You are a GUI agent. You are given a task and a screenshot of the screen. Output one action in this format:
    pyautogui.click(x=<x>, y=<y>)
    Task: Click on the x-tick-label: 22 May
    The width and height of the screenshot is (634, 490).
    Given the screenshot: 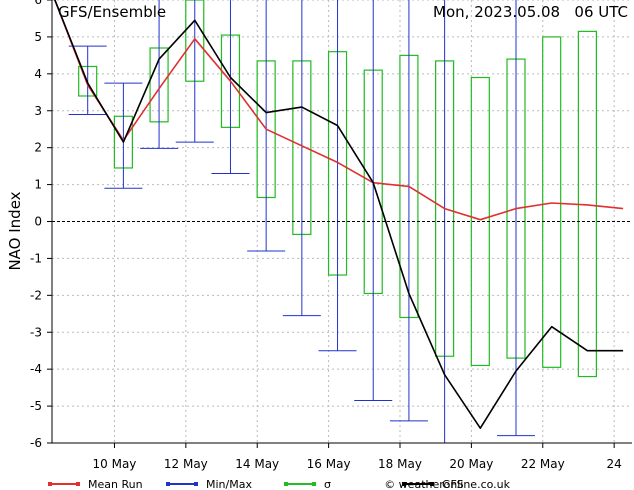 What is the action you would take?
    pyautogui.click(x=543, y=464)
    